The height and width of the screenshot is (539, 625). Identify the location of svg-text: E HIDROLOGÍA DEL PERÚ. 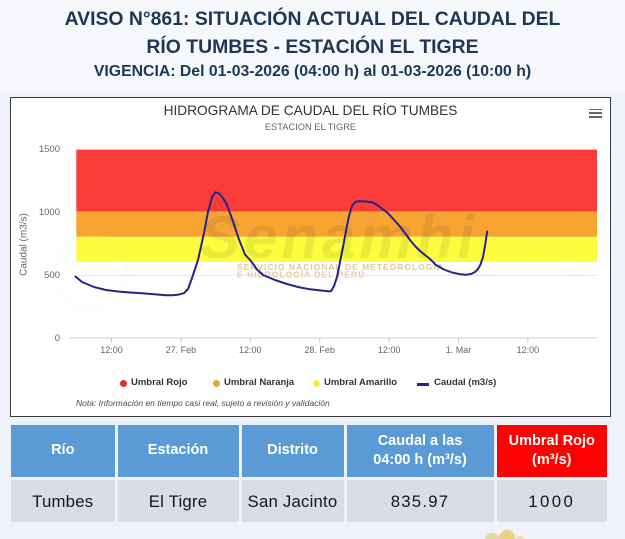
(301, 274).